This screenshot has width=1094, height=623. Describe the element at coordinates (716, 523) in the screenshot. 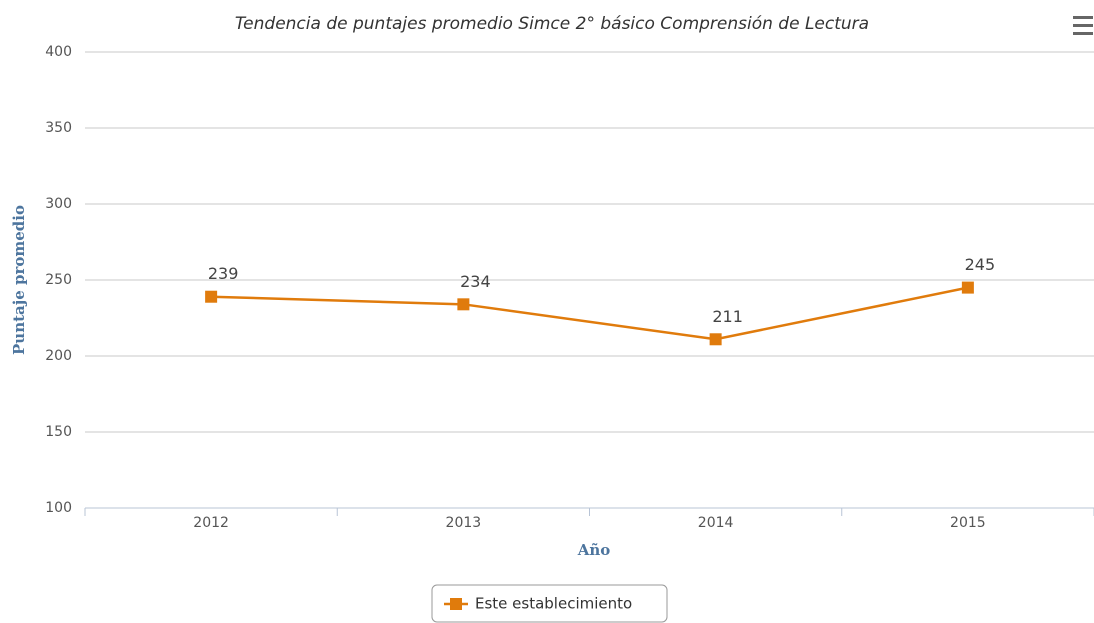

I see `x-tick-label: 2014` at that location.